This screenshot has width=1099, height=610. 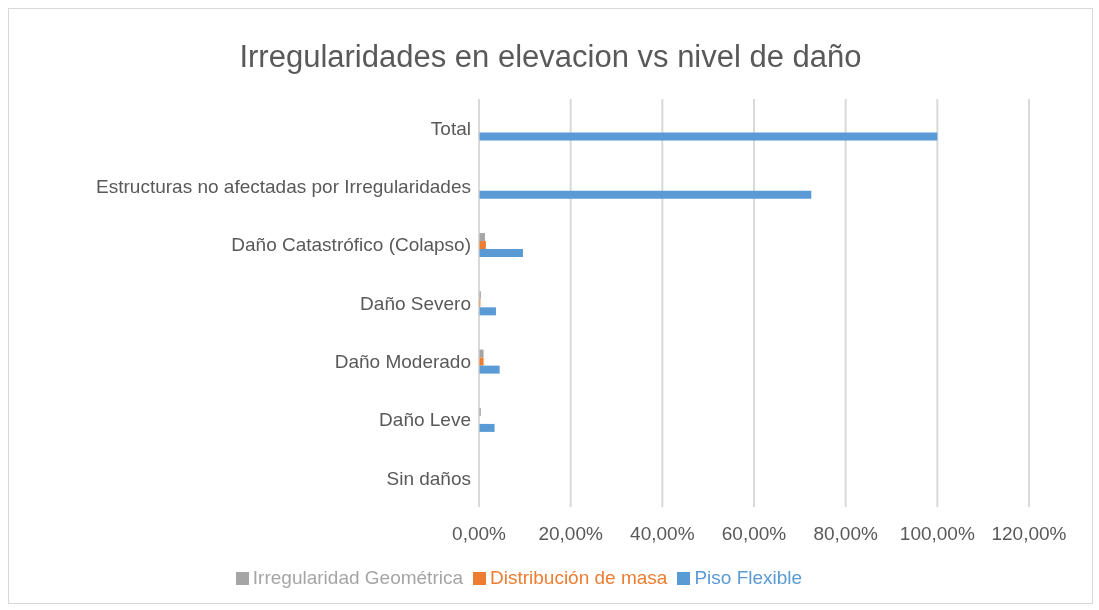 I want to click on x-tick-label: 120,00%, so click(x=1029, y=534).